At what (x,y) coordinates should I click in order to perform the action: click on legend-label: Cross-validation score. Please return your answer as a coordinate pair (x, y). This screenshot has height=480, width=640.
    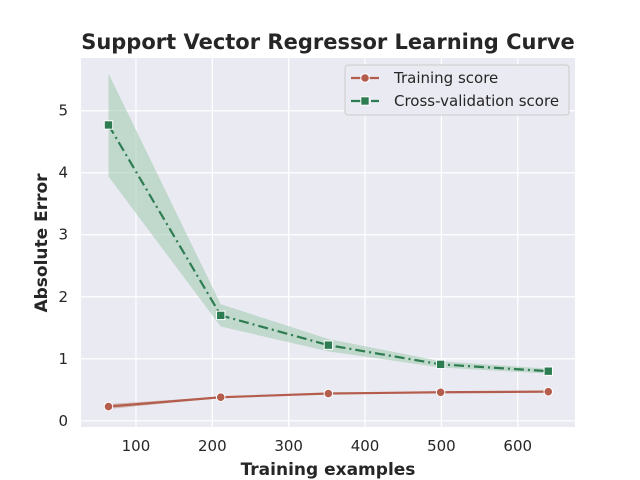
    Looking at the image, I should click on (476, 101).